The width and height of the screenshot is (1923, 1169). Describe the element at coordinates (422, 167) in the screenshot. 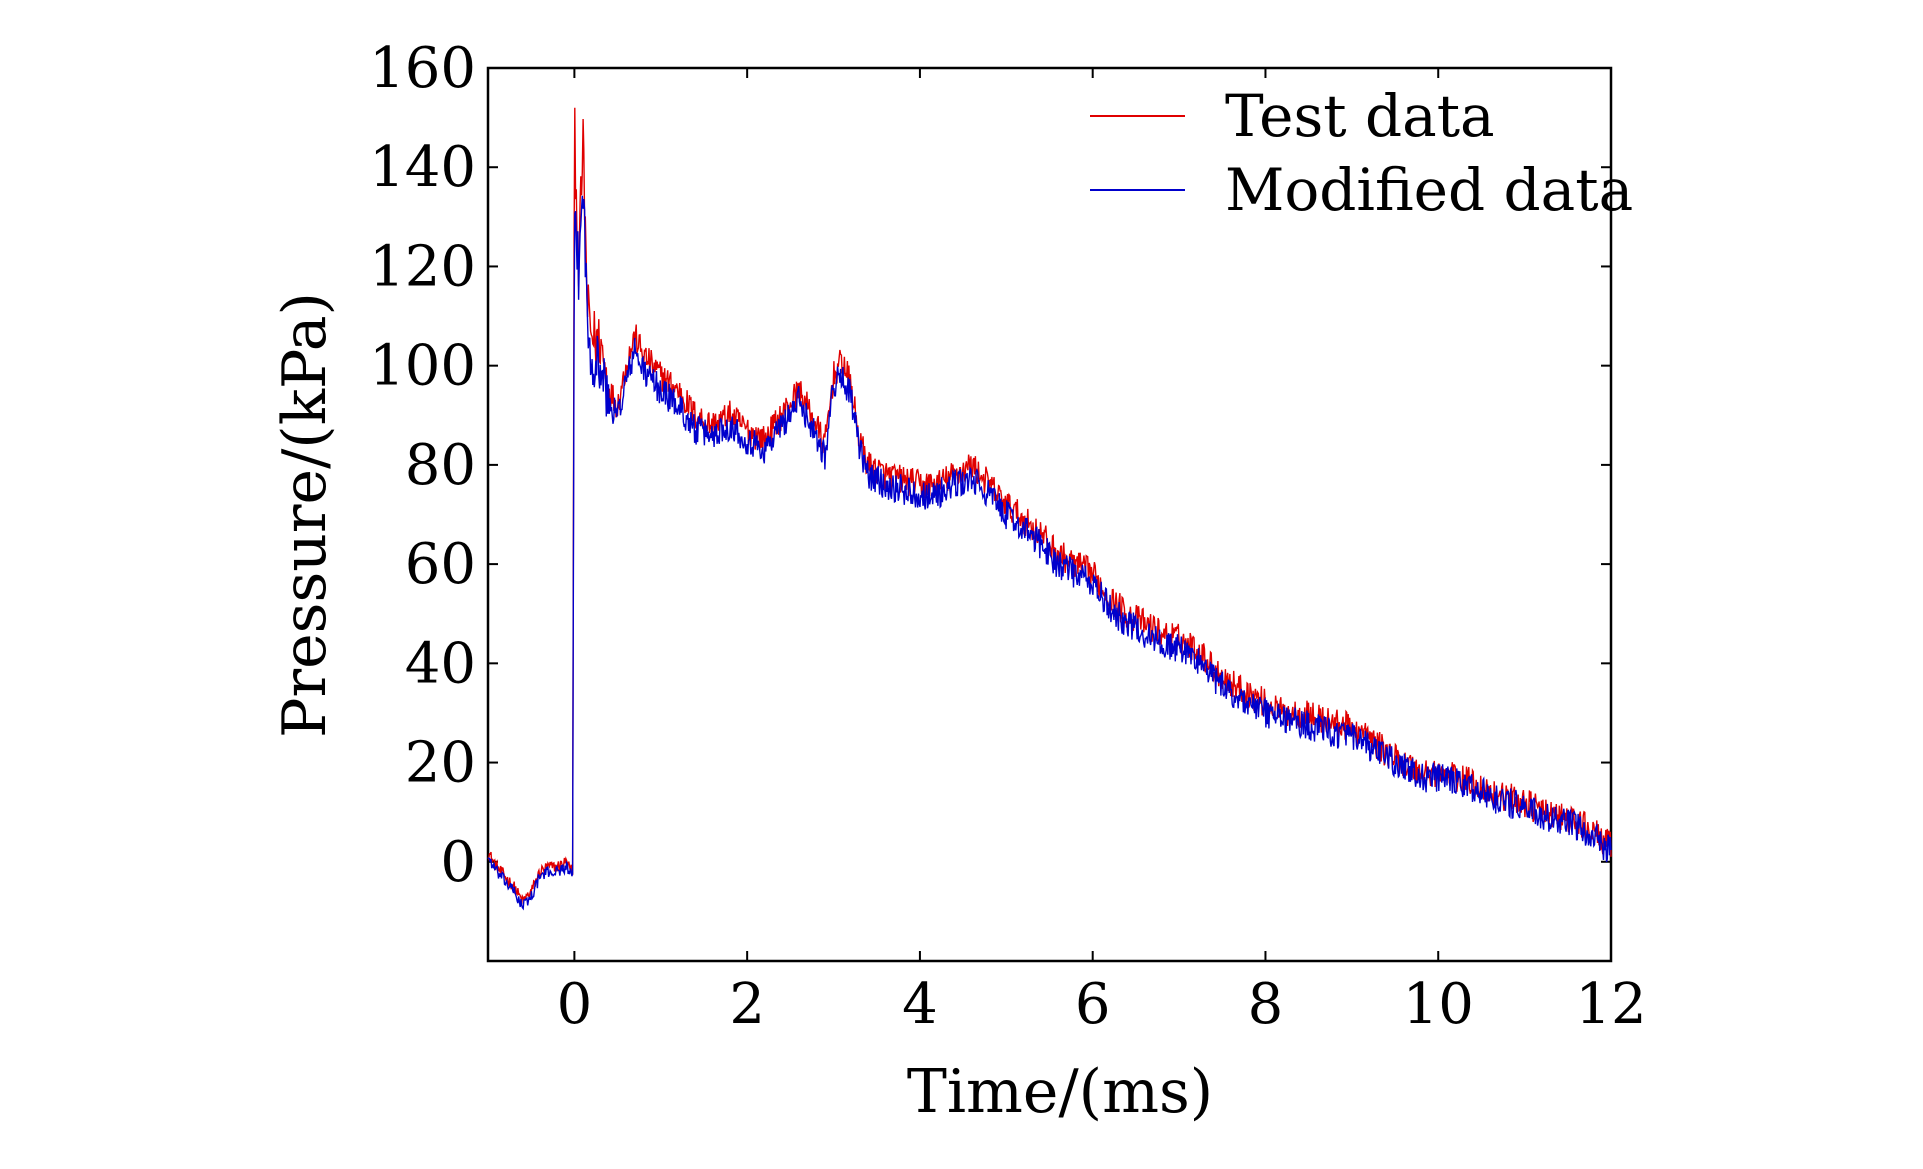

I see `y-tick-label: 140` at that location.